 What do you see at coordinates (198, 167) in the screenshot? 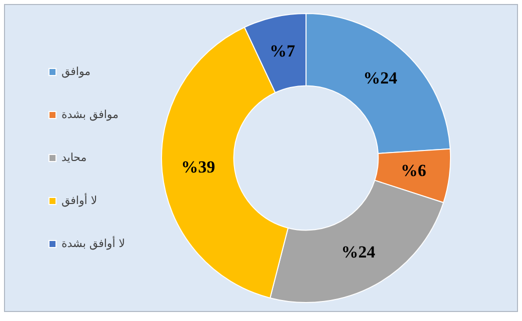
I see `data-label: %39` at bounding box center [198, 167].